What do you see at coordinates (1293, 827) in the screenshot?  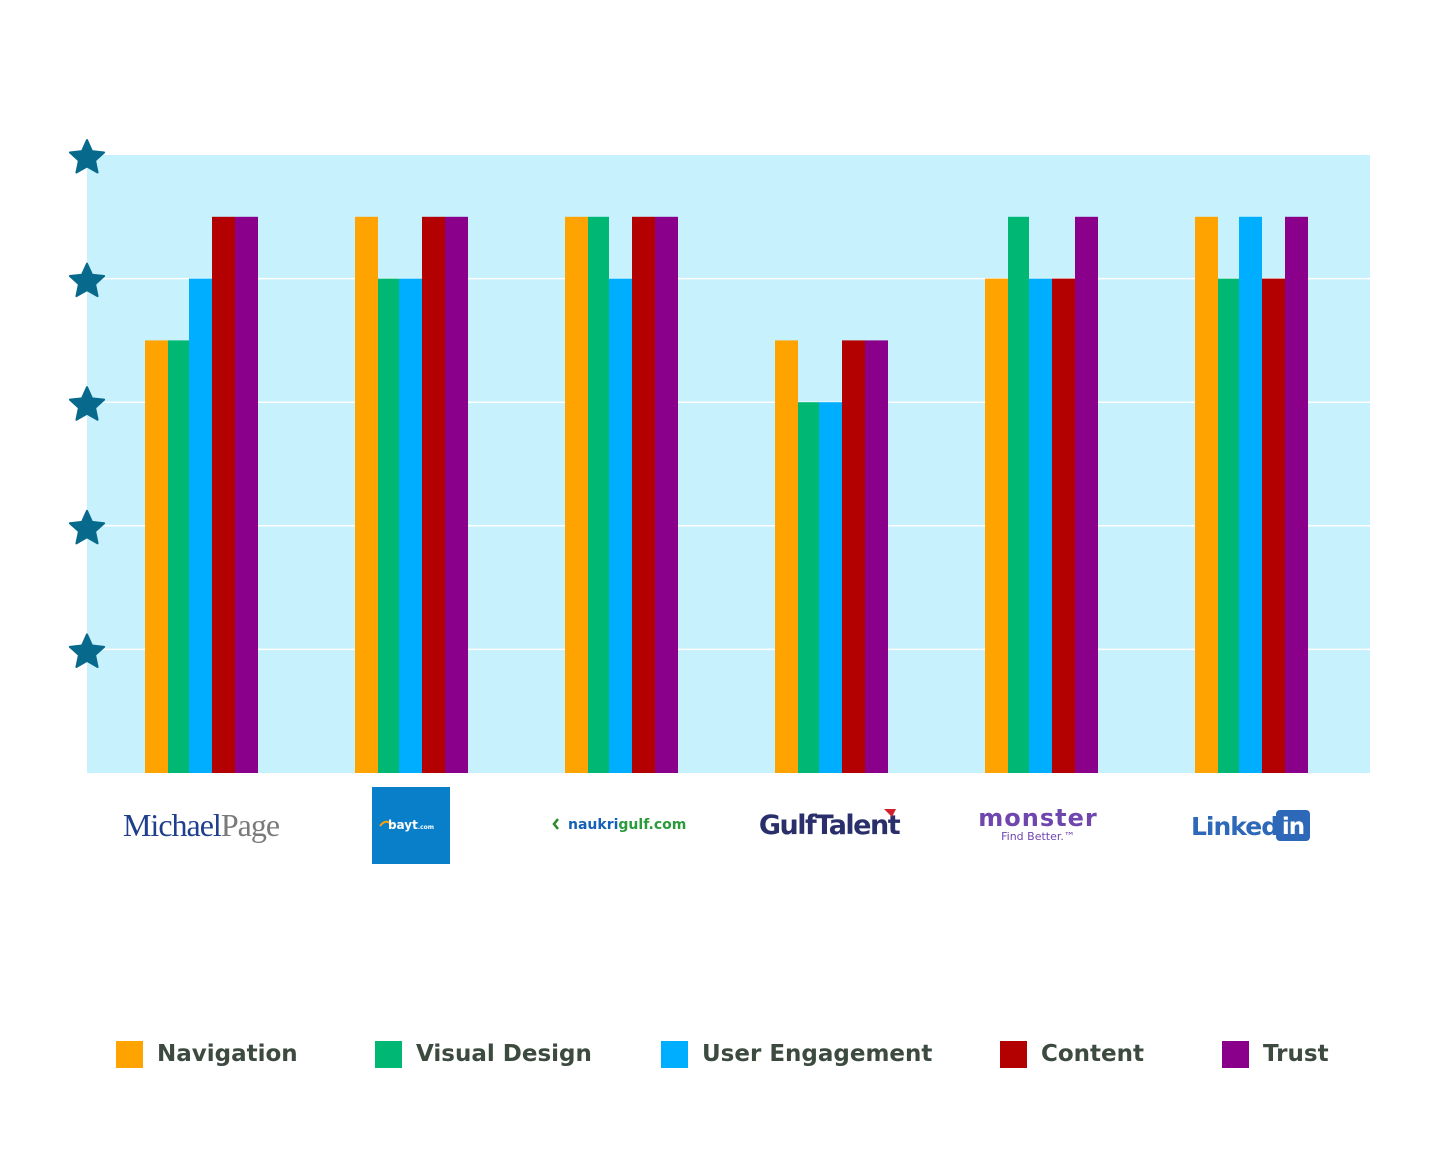 I see `svg-text: in` at bounding box center [1293, 827].